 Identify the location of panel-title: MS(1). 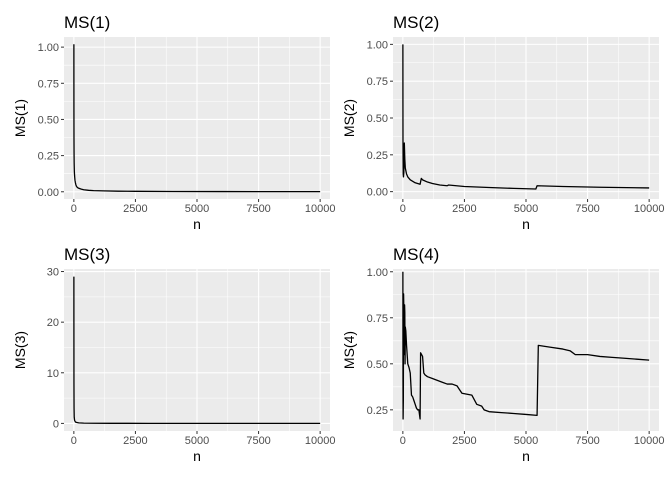
(87, 22).